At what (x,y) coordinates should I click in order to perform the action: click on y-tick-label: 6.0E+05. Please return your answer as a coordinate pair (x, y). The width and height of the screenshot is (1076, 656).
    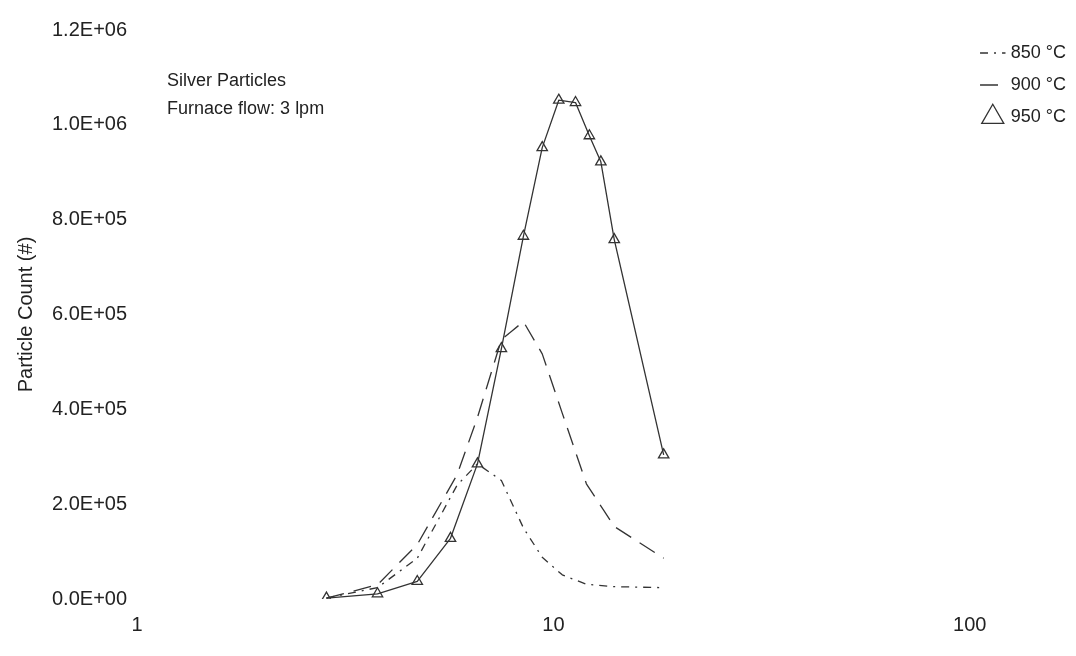
    Looking at the image, I should click on (89, 313).